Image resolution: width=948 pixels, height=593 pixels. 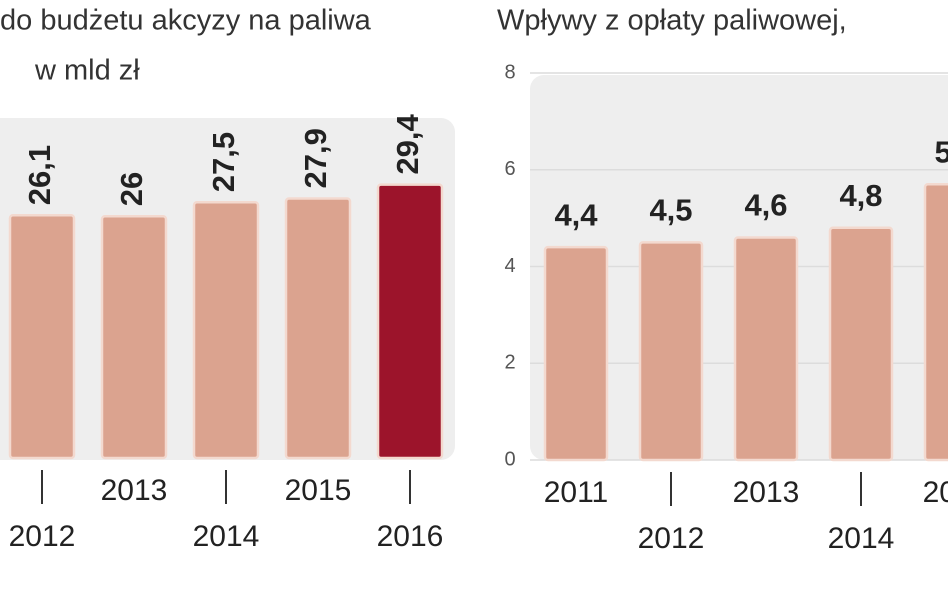 What do you see at coordinates (509, 459) in the screenshot?
I see `y-tick-label: 0` at bounding box center [509, 459].